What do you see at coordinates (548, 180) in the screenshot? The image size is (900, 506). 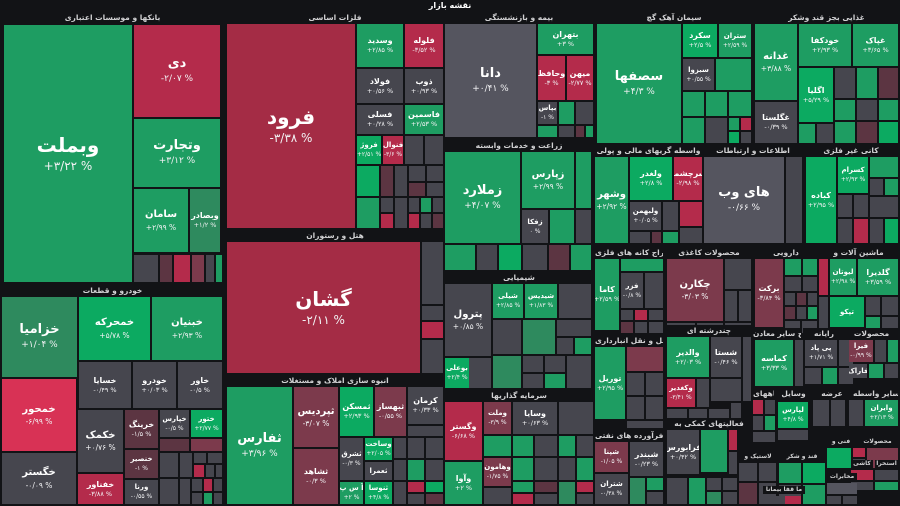 I see `stock-tile: زپارس +۲/۹۹ %` at bounding box center [548, 180].